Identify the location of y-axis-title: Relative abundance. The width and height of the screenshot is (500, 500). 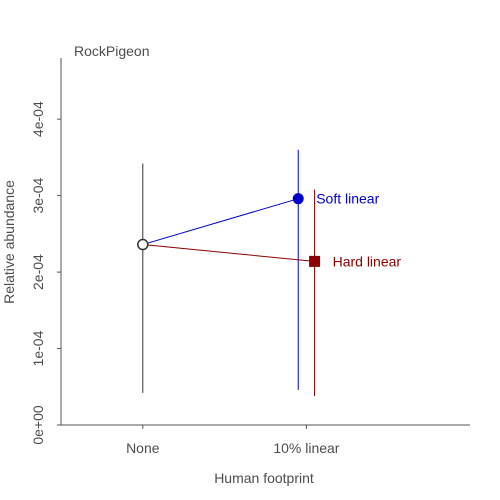
(9, 242).